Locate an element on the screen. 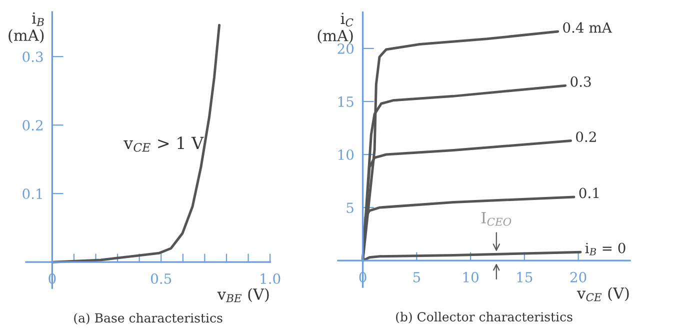  x-tick-label: 5 is located at coordinates (416, 277).